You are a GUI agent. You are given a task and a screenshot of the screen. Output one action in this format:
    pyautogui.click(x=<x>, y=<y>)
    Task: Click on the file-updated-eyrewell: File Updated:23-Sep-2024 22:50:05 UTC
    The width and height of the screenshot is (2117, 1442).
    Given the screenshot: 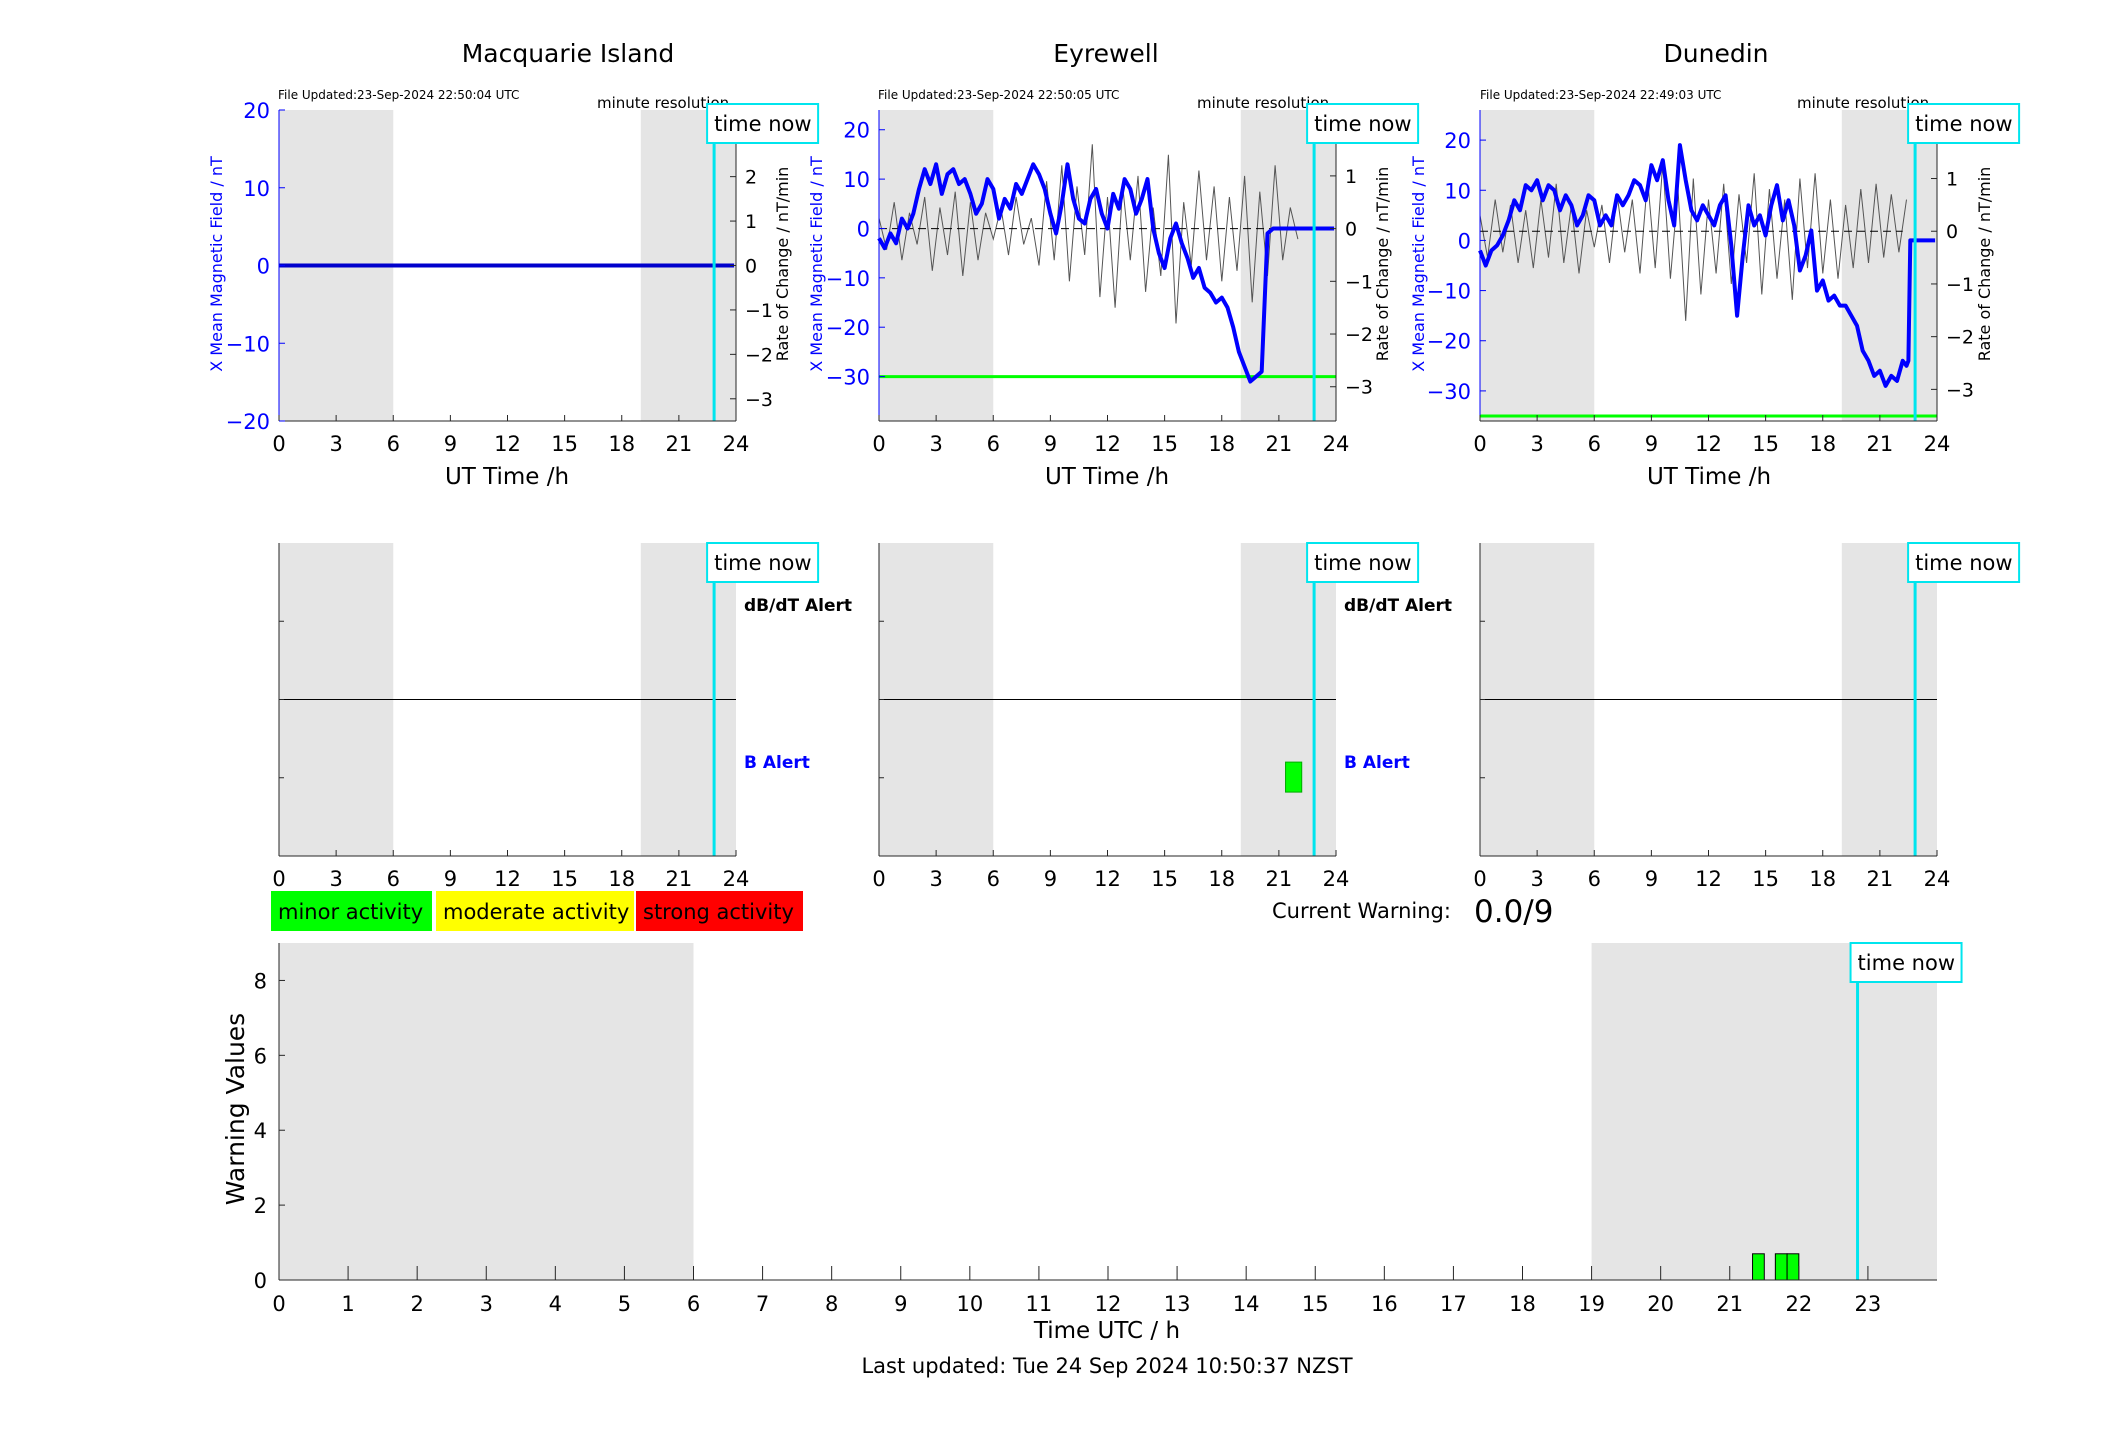 What is the action you would take?
    pyautogui.click(x=998, y=95)
    